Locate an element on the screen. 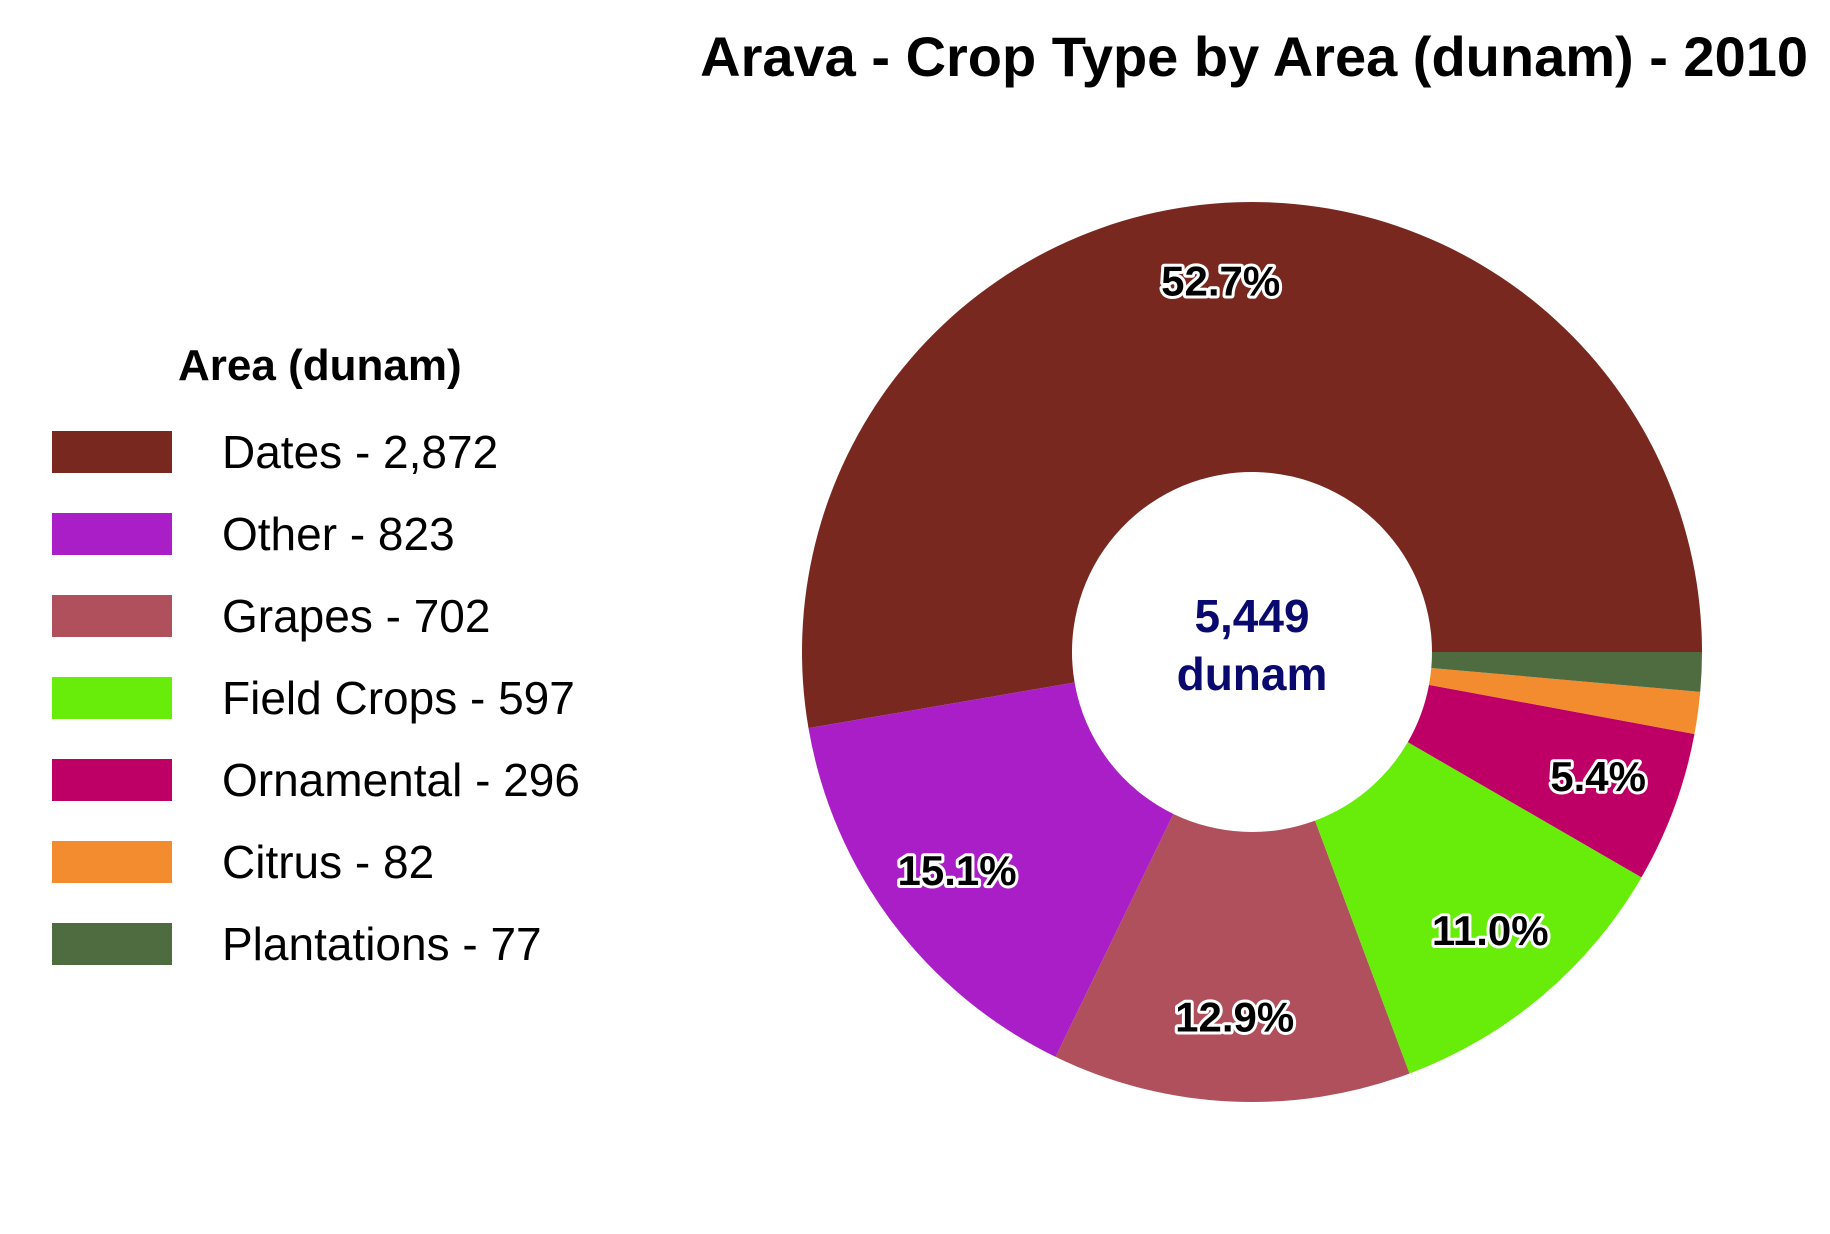  chart-title: Arava - Crop Type by Area (dunam) - 2010 is located at coordinates (1254, 56).